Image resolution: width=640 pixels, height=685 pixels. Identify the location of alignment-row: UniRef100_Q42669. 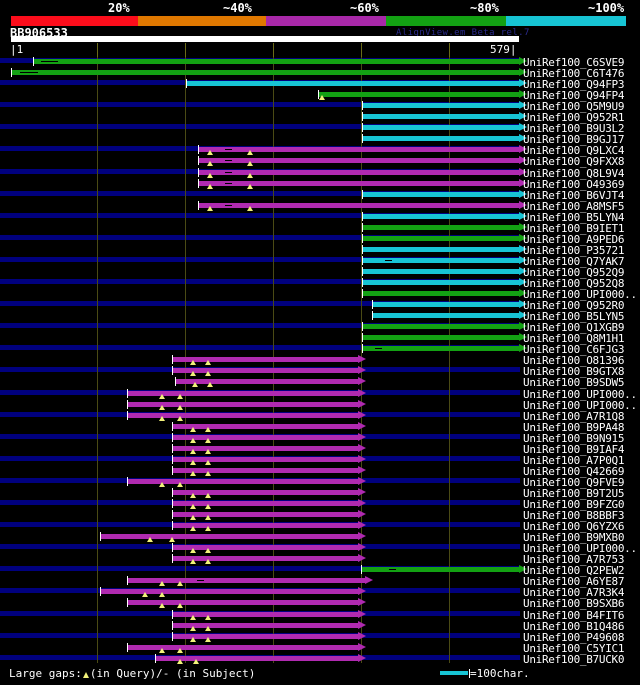
(320, 471).